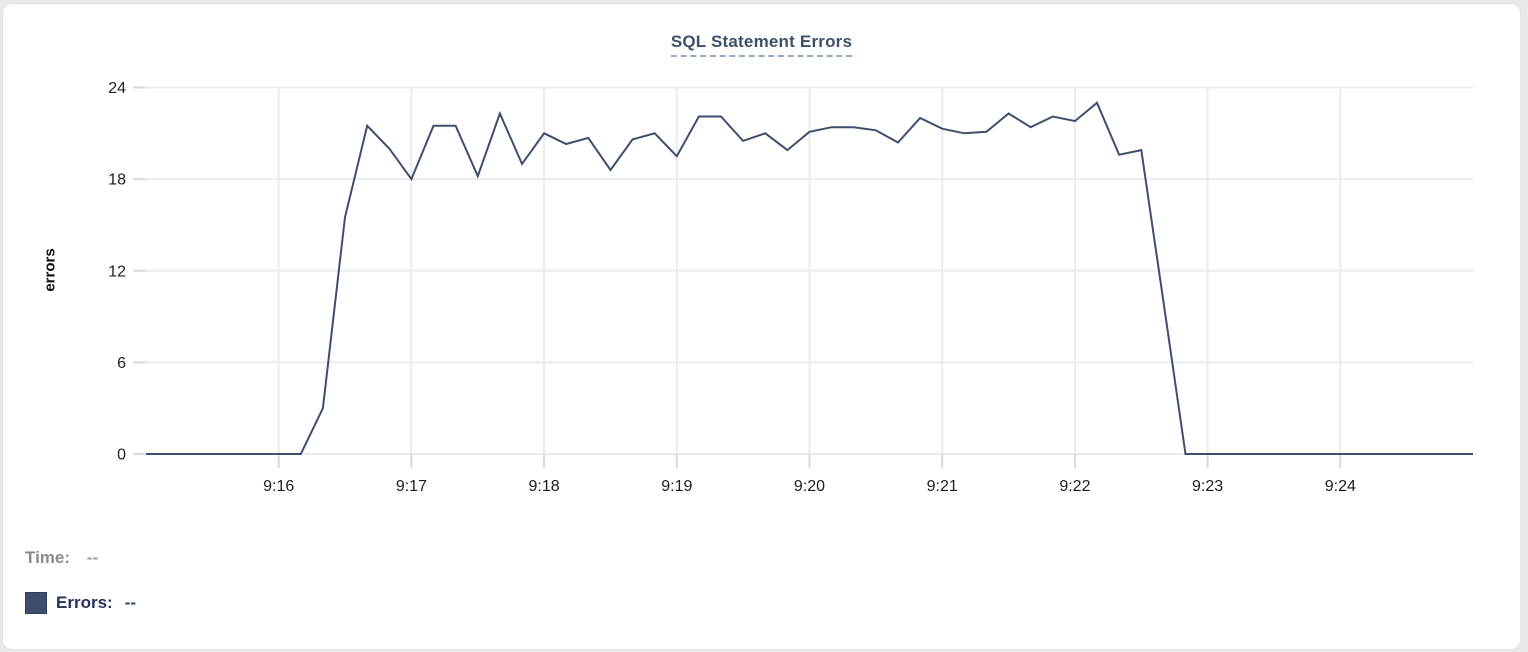 The height and width of the screenshot is (652, 1528). I want to click on chart-header: SQL Statement Errors, so click(761, 44).